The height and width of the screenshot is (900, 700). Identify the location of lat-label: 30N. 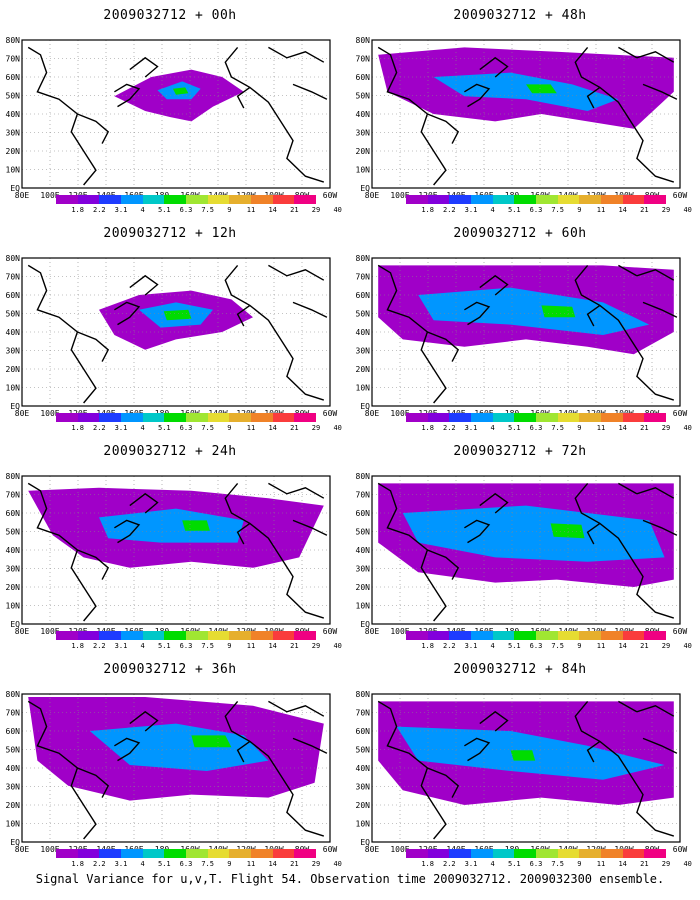
(363, 133).